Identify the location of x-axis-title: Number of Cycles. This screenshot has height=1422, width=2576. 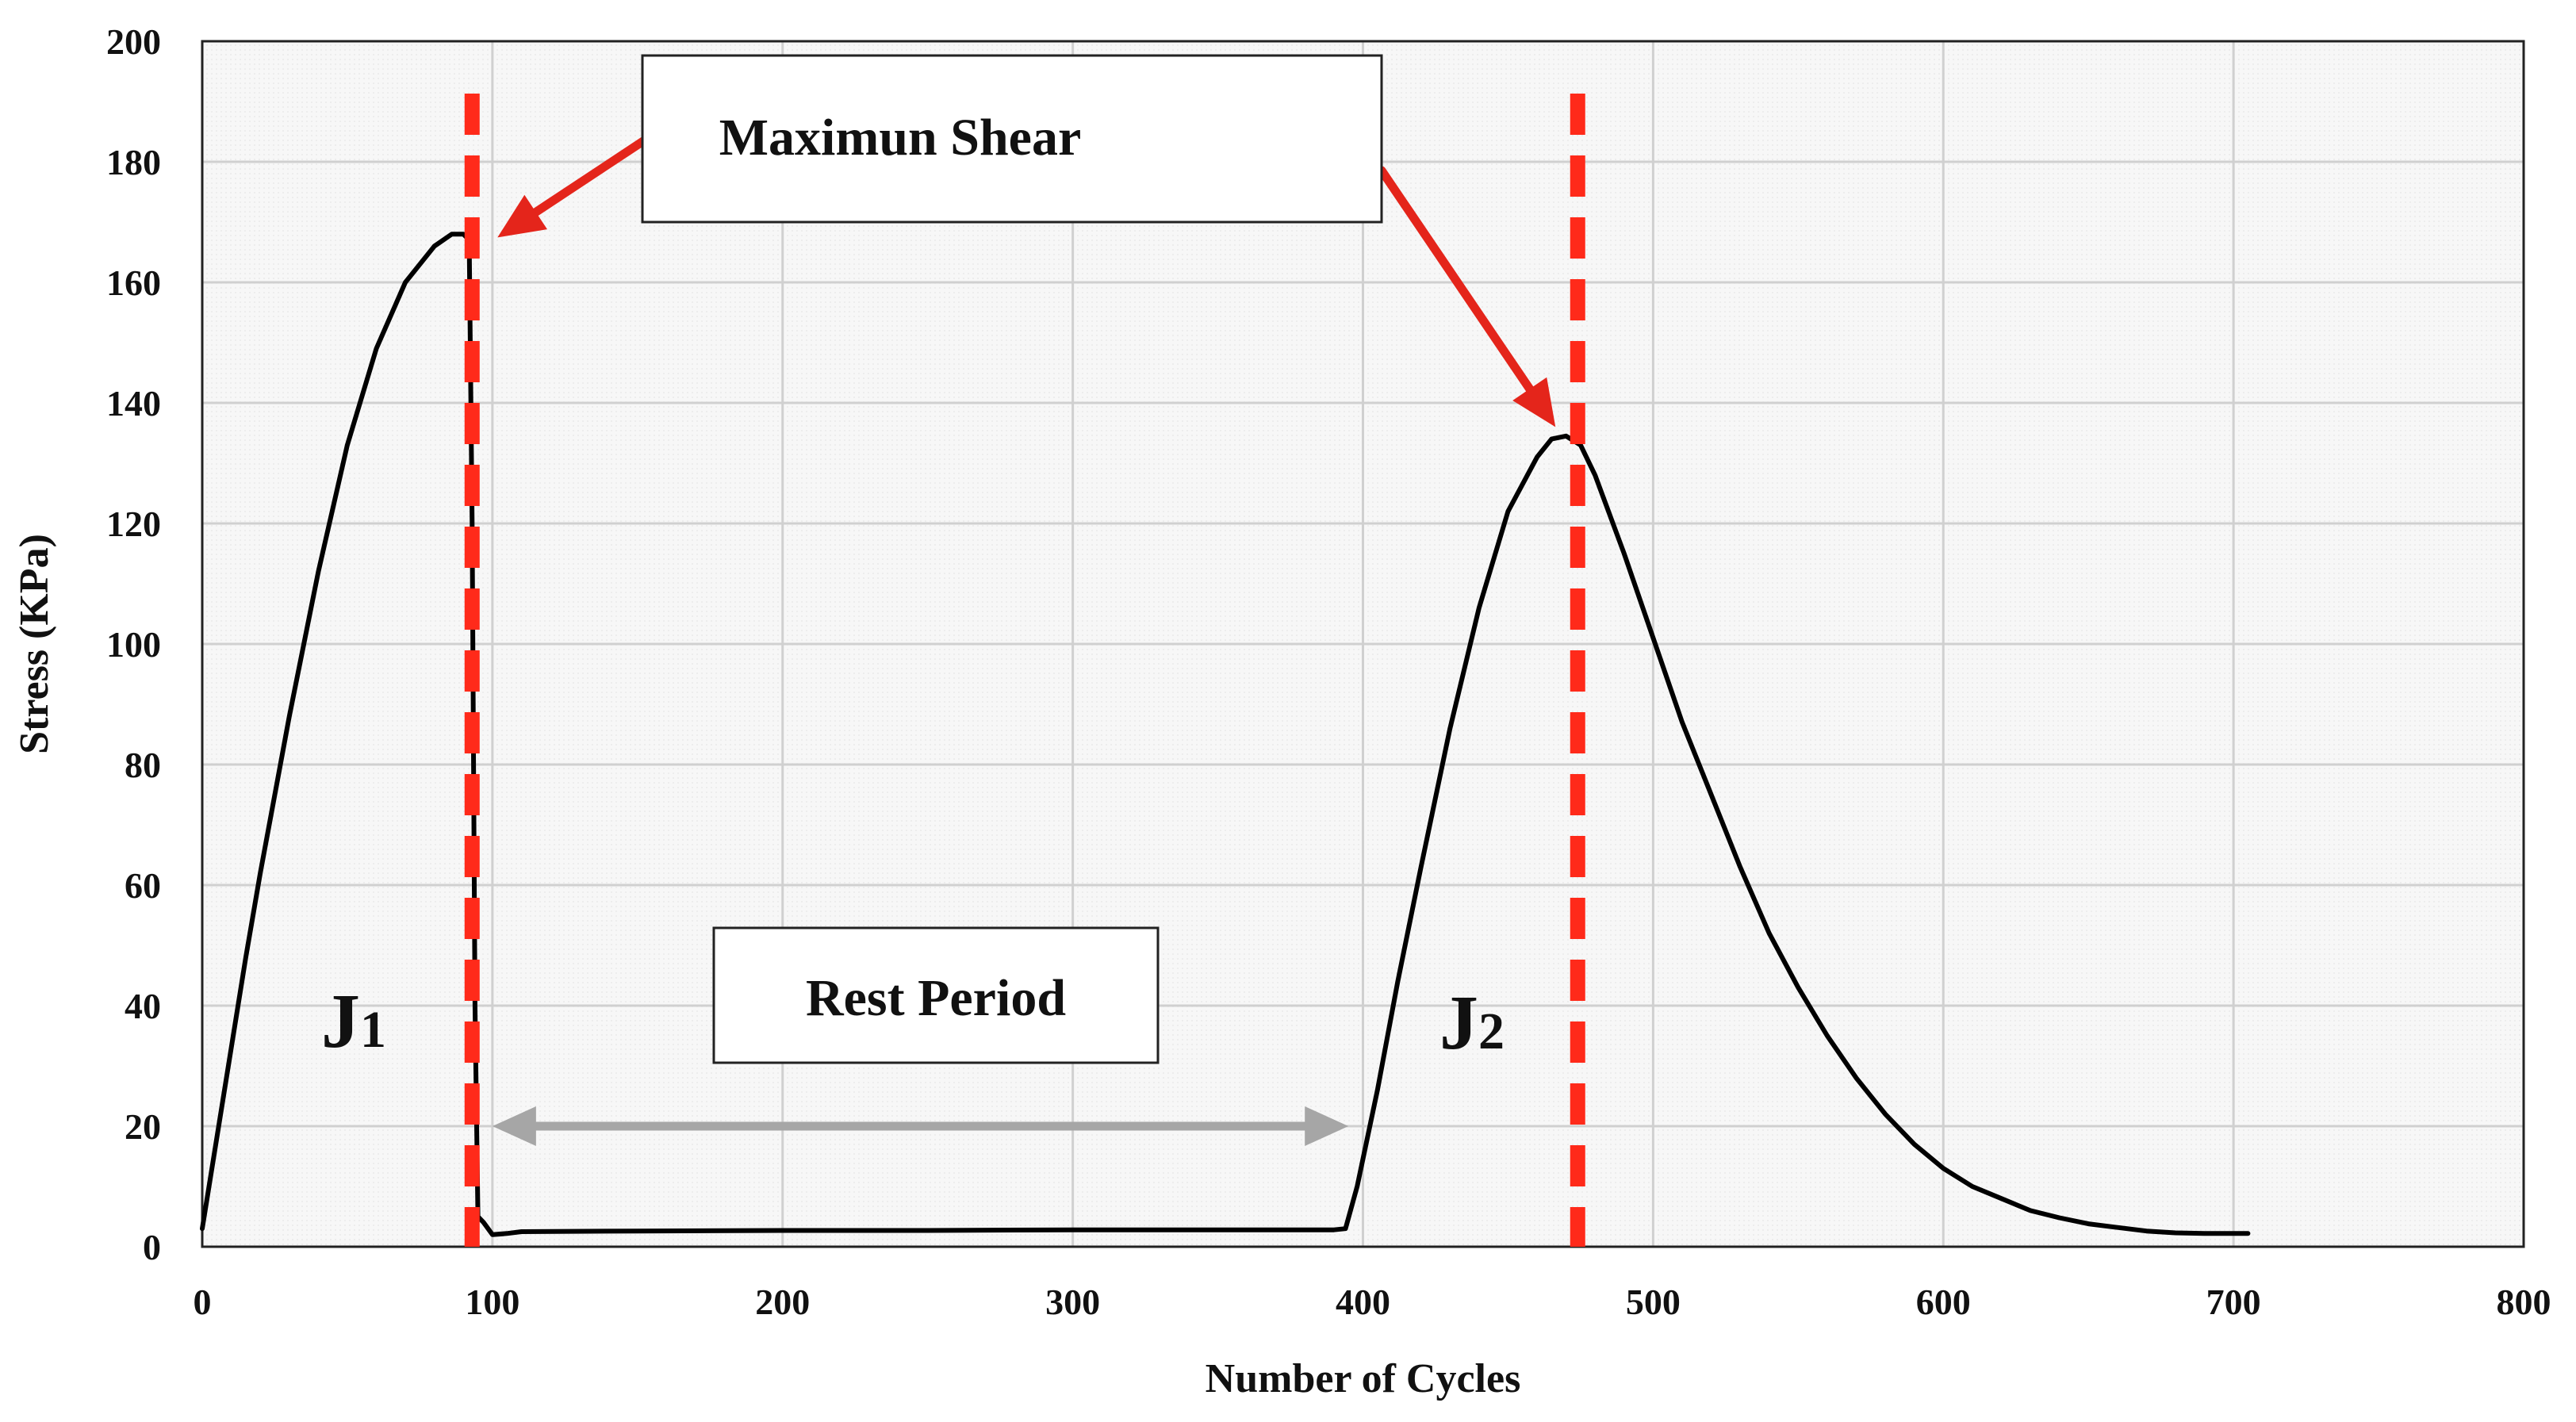
(1363, 1378).